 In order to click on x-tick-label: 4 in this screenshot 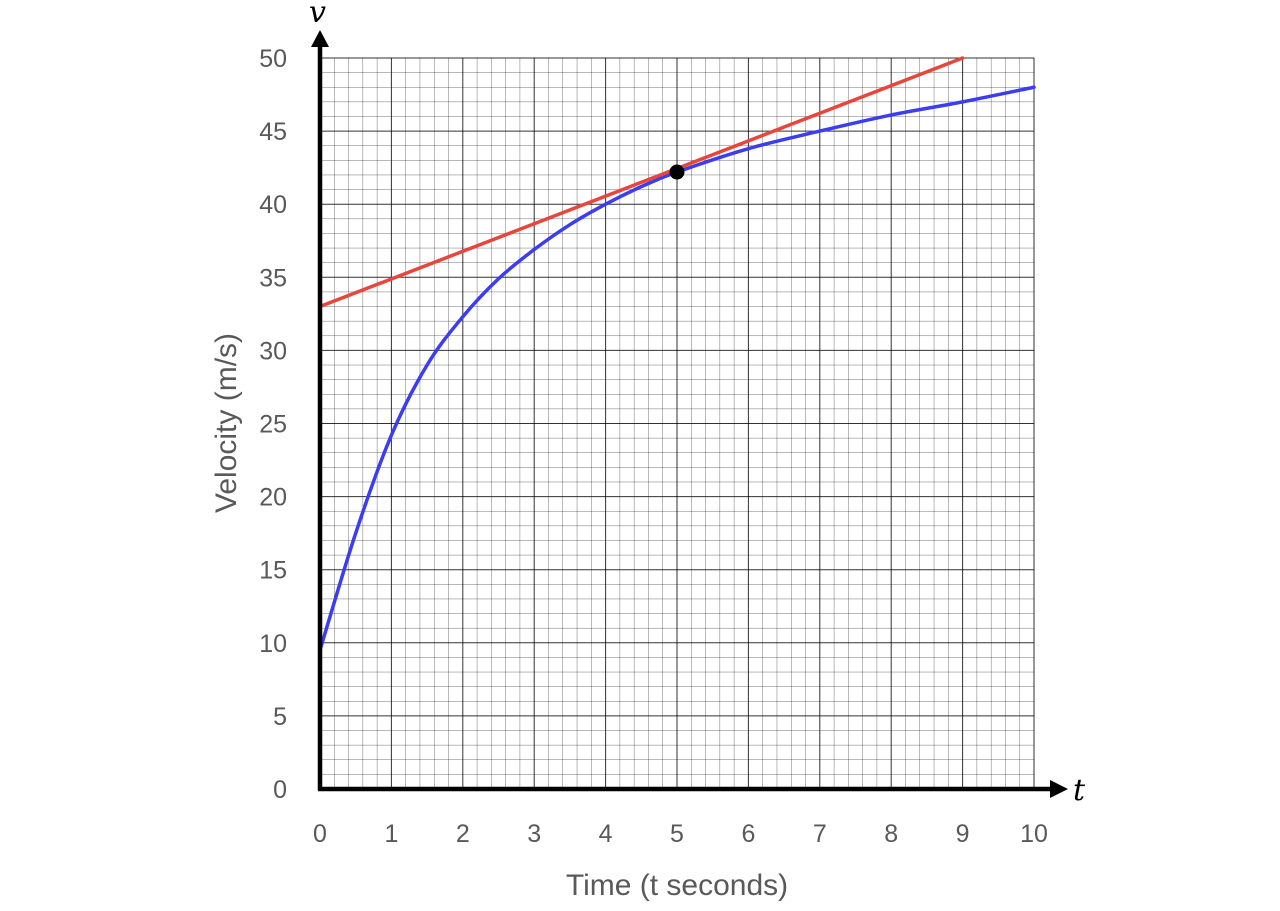, I will do `click(606, 834)`.